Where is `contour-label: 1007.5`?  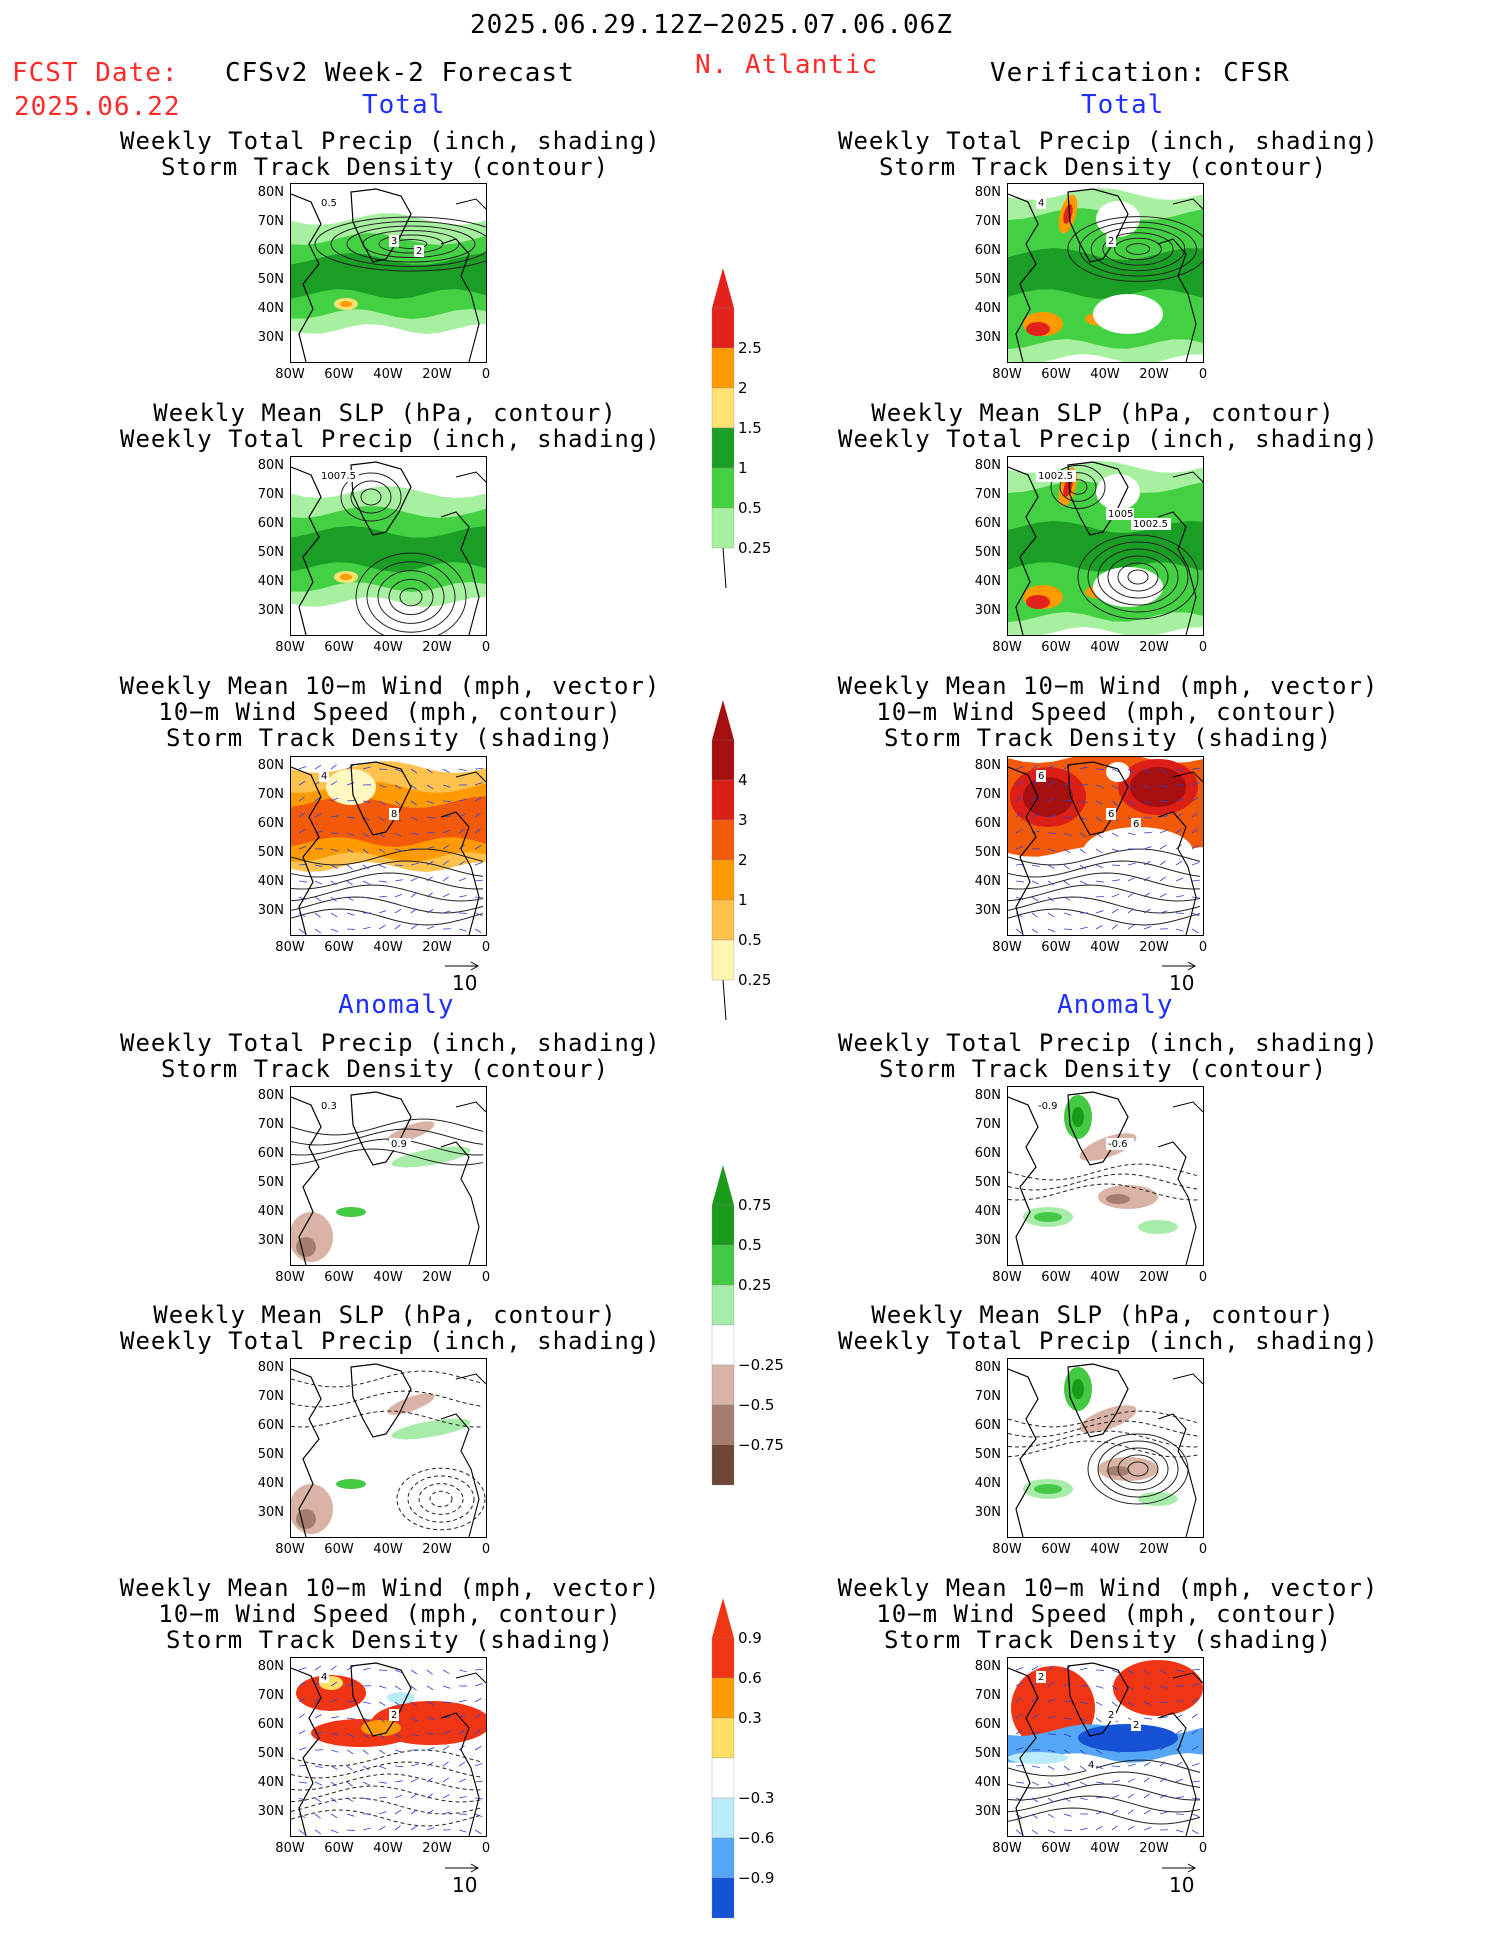 contour-label: 1007.5 is located at coordinates (338, 476).